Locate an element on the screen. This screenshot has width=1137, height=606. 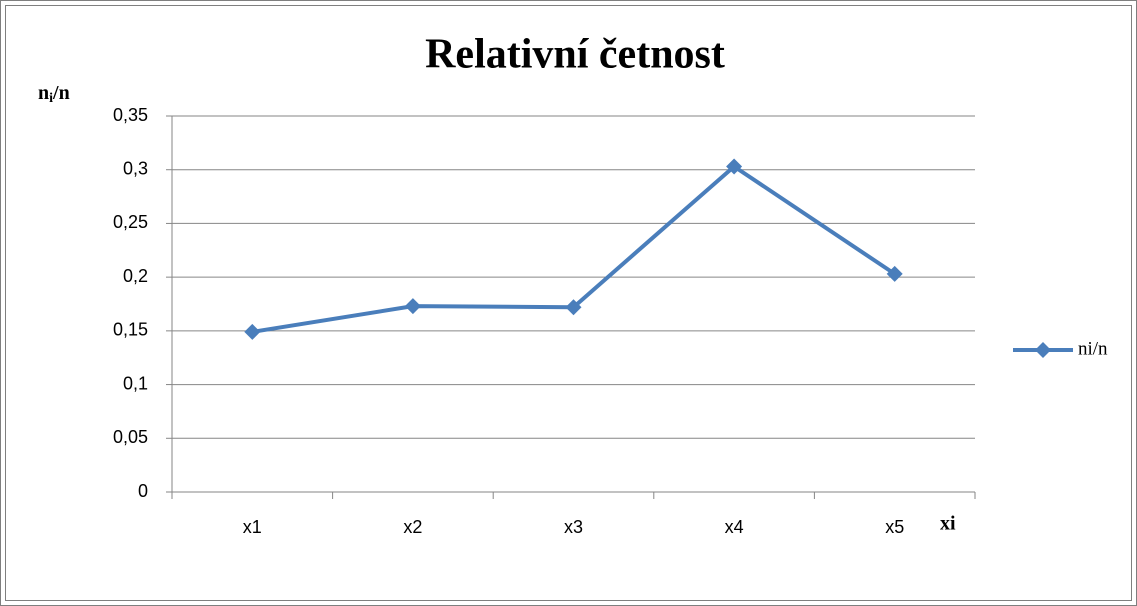
y-axis-label: ni/n is located at coordinates (54, 94).